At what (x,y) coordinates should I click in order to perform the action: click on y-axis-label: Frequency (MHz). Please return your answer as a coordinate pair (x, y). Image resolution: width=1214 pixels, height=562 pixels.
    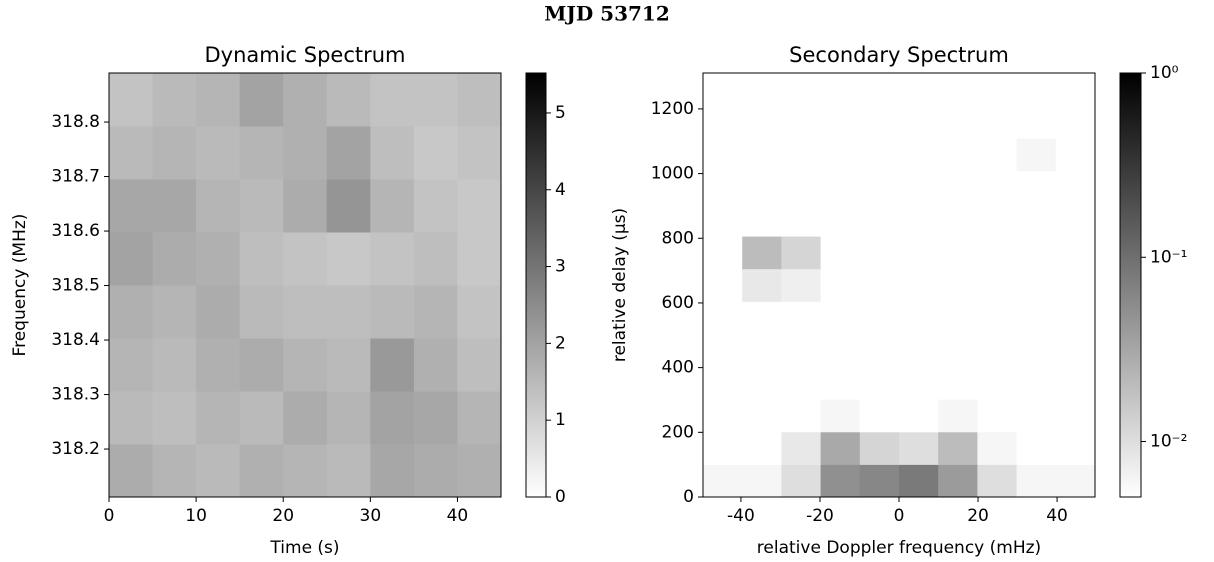
    Looking at the image, I should click on (20, 285).